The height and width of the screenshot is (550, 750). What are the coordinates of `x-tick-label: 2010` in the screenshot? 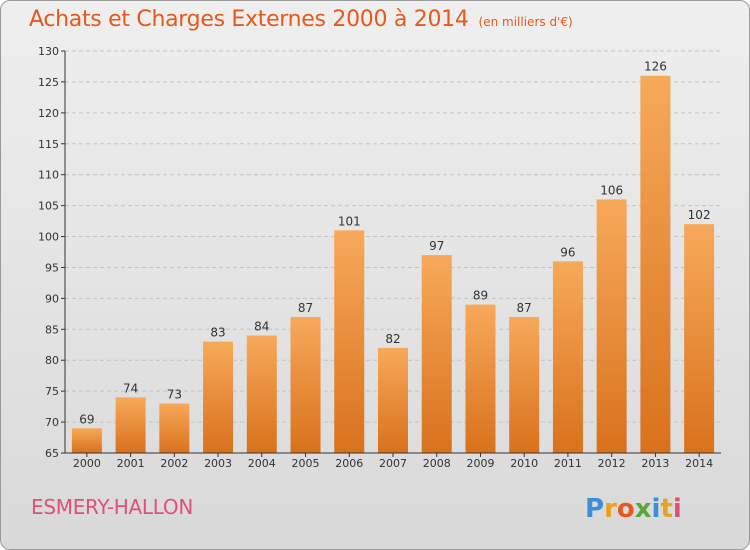 It's located at (524, 463).